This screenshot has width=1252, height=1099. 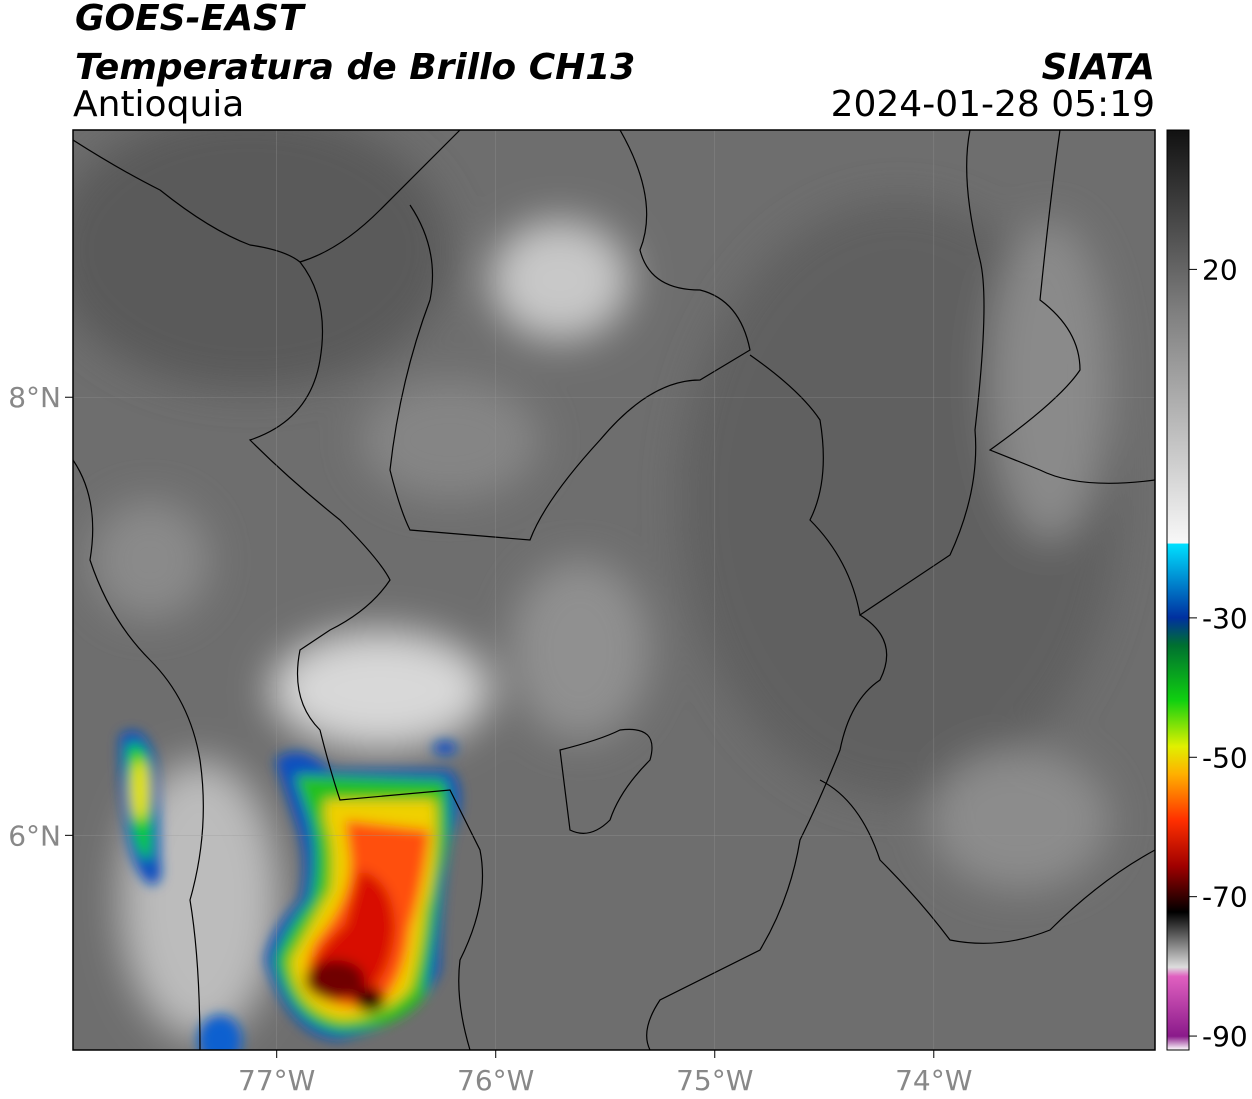 What do you see at coordinates (34, 835) in the screenshot?
I see `y-tick-label: 6°N` at bounding box center [34, 835].